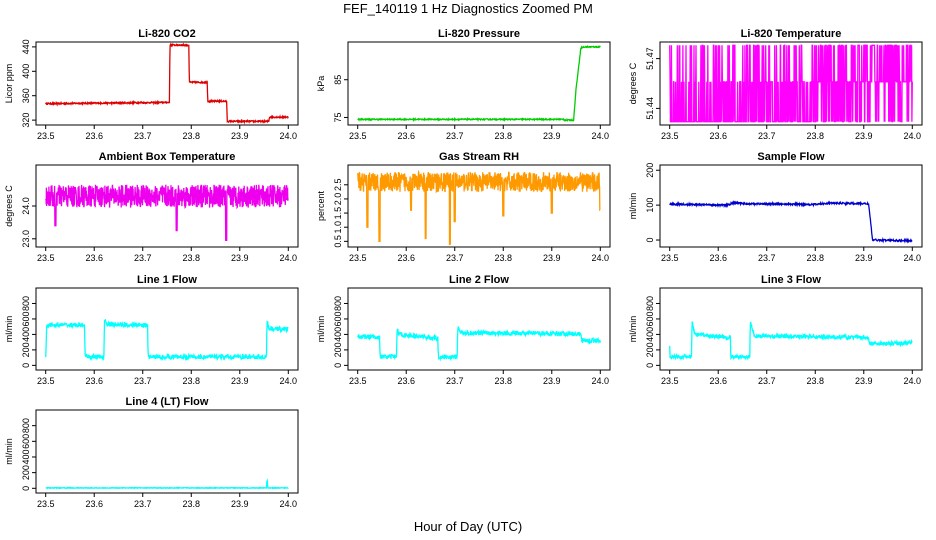  I want to click on y-tick-label: 440, so click(26, 46).